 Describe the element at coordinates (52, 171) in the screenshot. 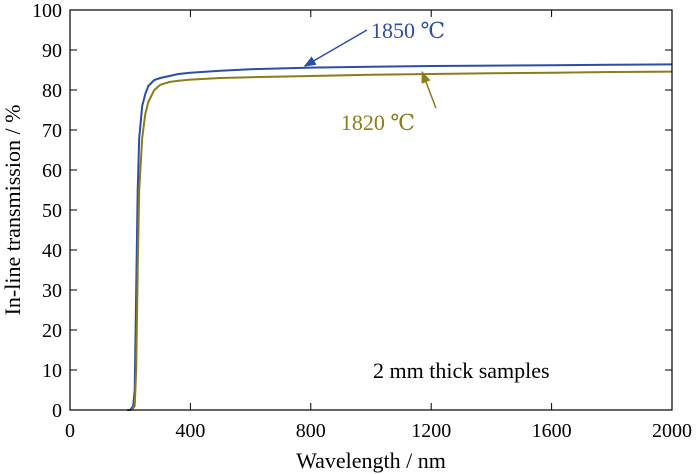

I see `y-tick-label: 60` at that location.